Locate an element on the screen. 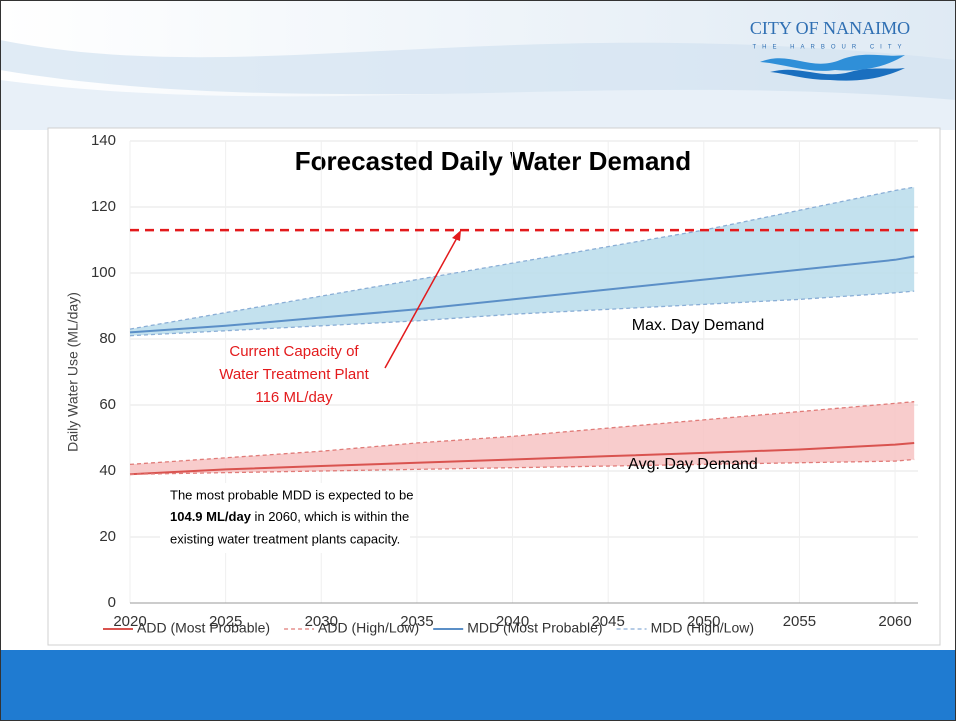 The width and height of the screenshot is (956, 726). annotation: Water Treatment Plant is located at coordinates (294, 374).